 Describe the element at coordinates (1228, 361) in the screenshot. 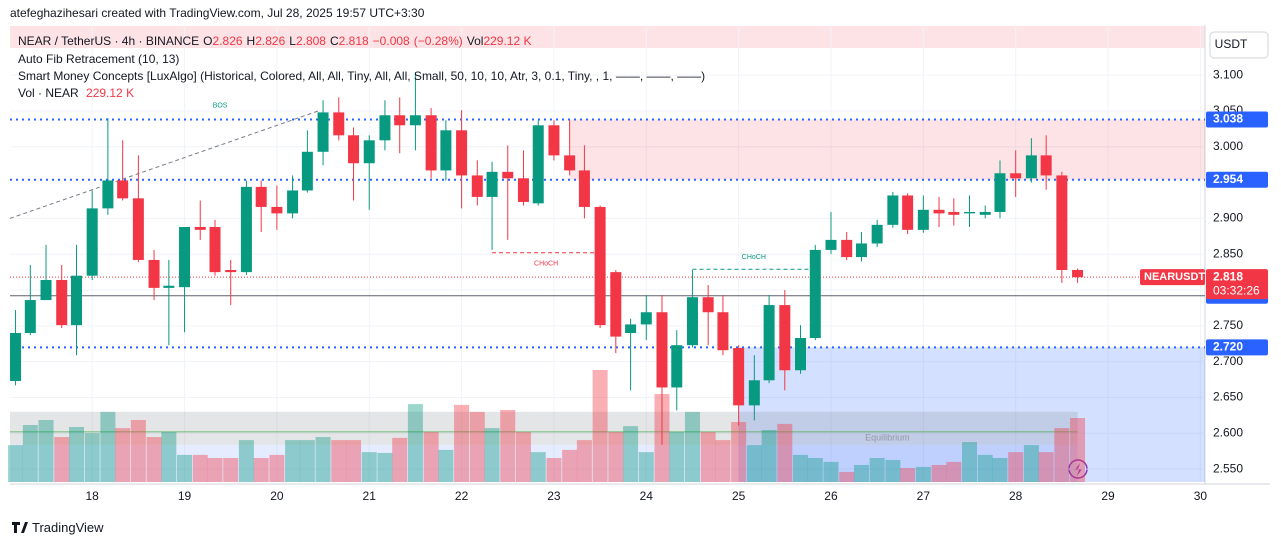

I see `y-tick-label: 2.700` at that location.